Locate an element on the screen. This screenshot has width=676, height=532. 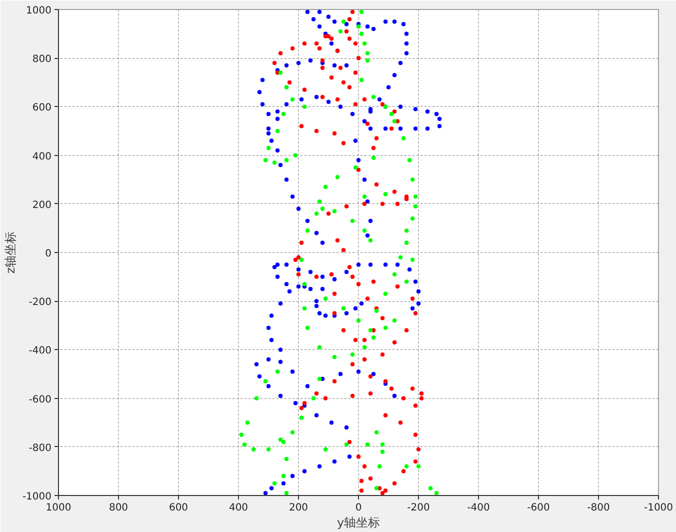
y-tick-label: -800 is located at coordinates (40, 448).